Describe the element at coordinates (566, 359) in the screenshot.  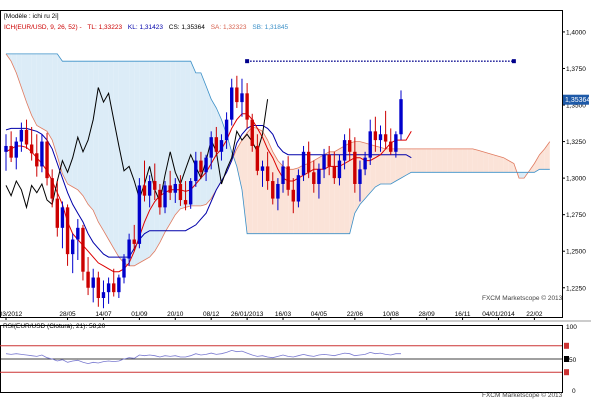
I see `rsi-mid-marker` at that location.